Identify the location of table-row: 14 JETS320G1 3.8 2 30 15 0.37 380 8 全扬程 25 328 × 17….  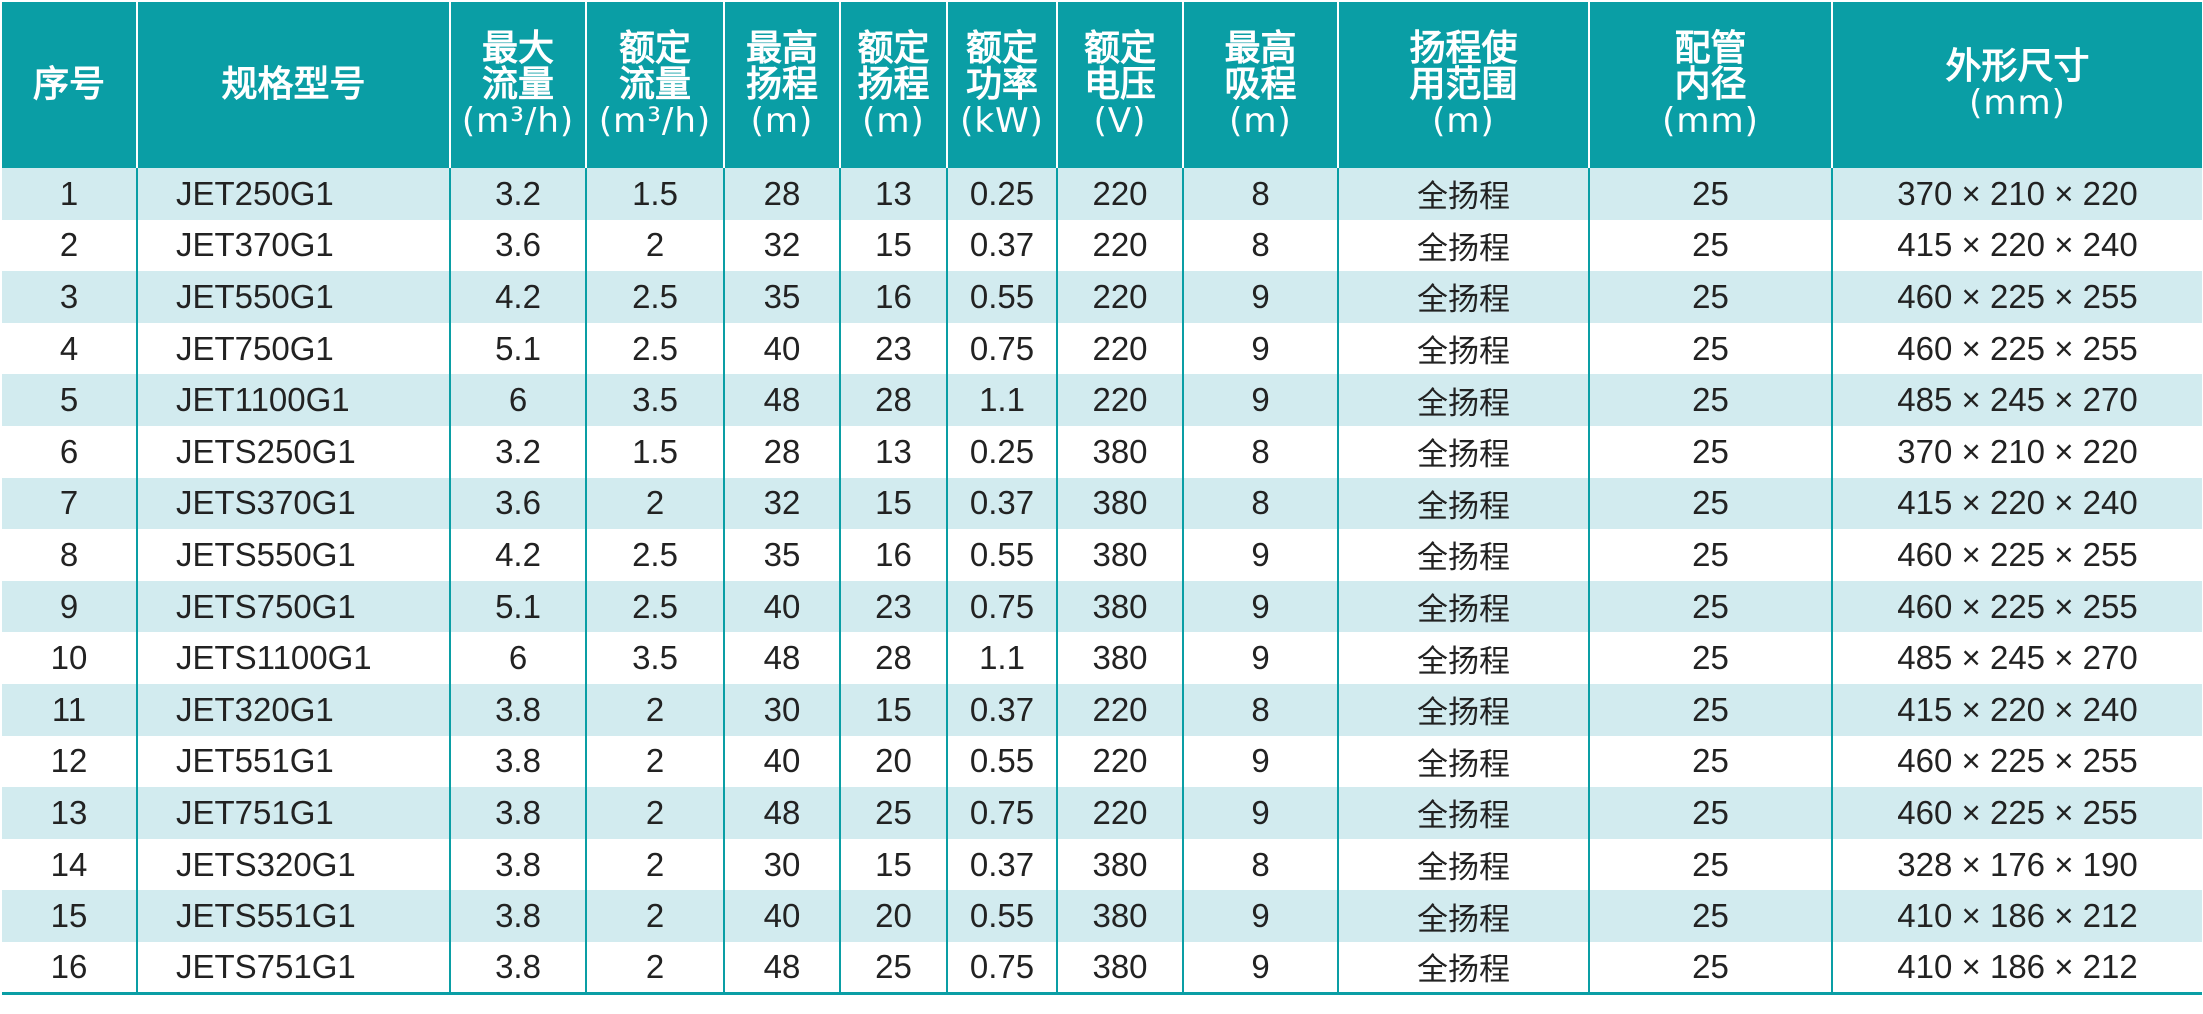
(1102, 864).